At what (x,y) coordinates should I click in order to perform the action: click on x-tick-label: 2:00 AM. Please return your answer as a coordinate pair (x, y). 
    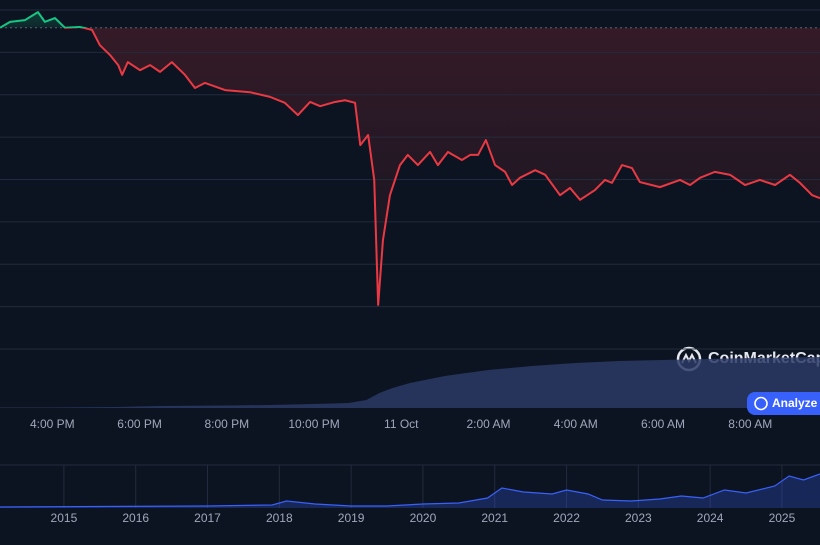
    Looking at the image, I should click on (488, 424).